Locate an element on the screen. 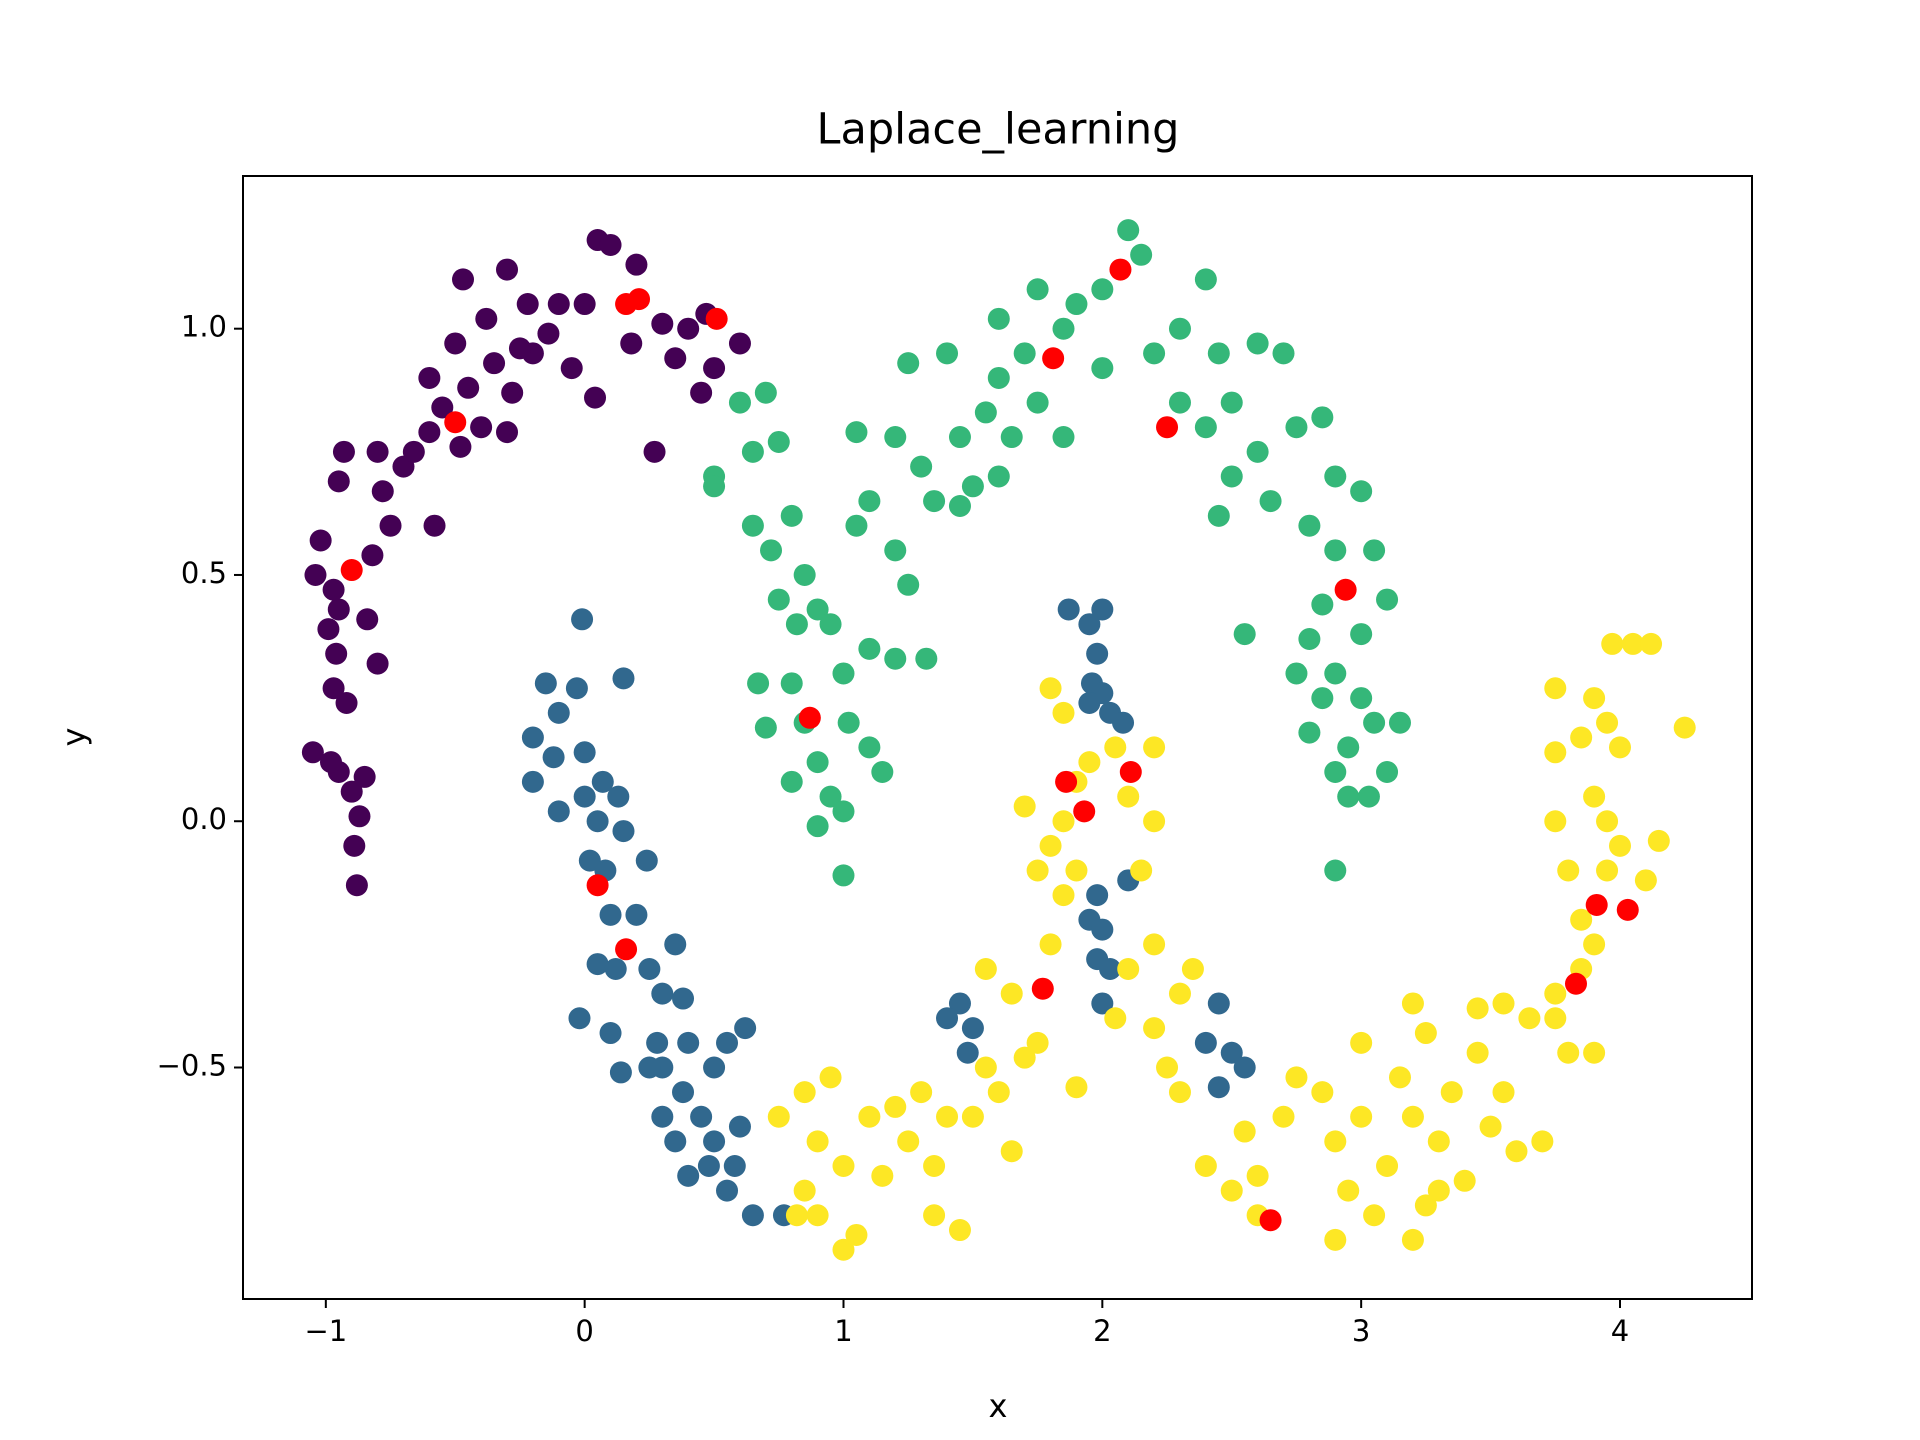 Image resolution: width=1920 pixels, height=1440 pixels. y-tick-label: 0.5 is located at coordinates (204, 573).